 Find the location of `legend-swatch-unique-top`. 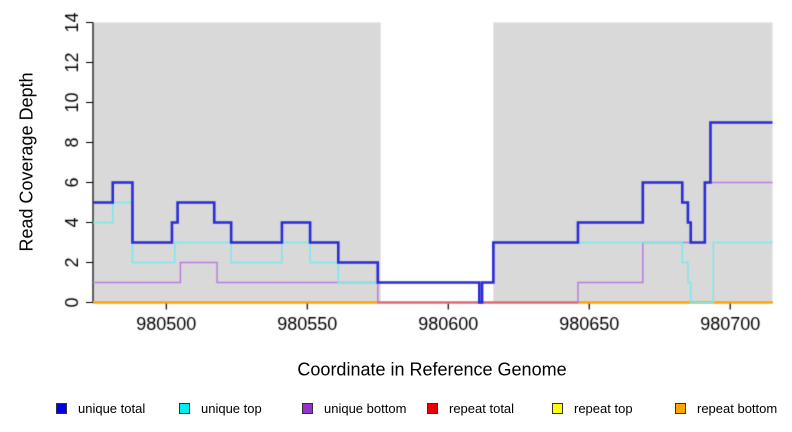

legend-swatch-unique-top is located at coordinates (184, 408).